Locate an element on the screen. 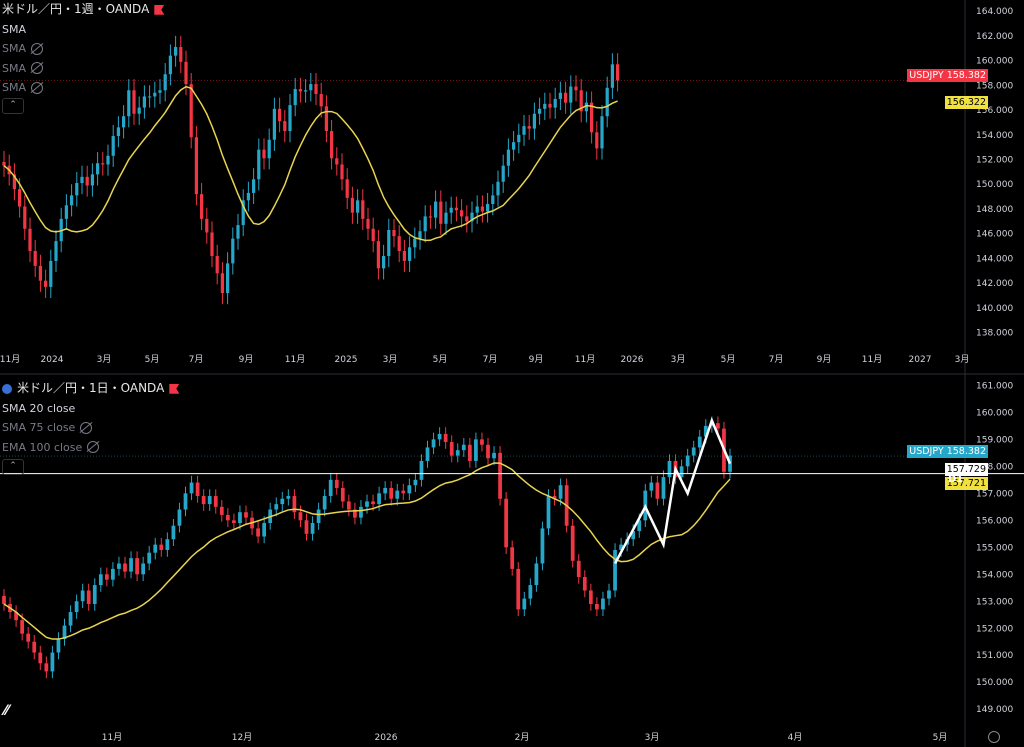 The width and height of the screenshot is (1024, 747). sma-line is located at coordinates (310, 163).